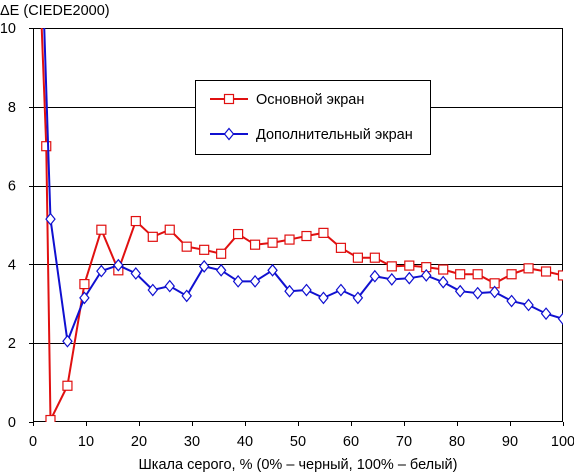  What do you see at coordinates (8, 29) in the screenshot?
I see `y-tick-label: 10` at bounding box center [8, 29].